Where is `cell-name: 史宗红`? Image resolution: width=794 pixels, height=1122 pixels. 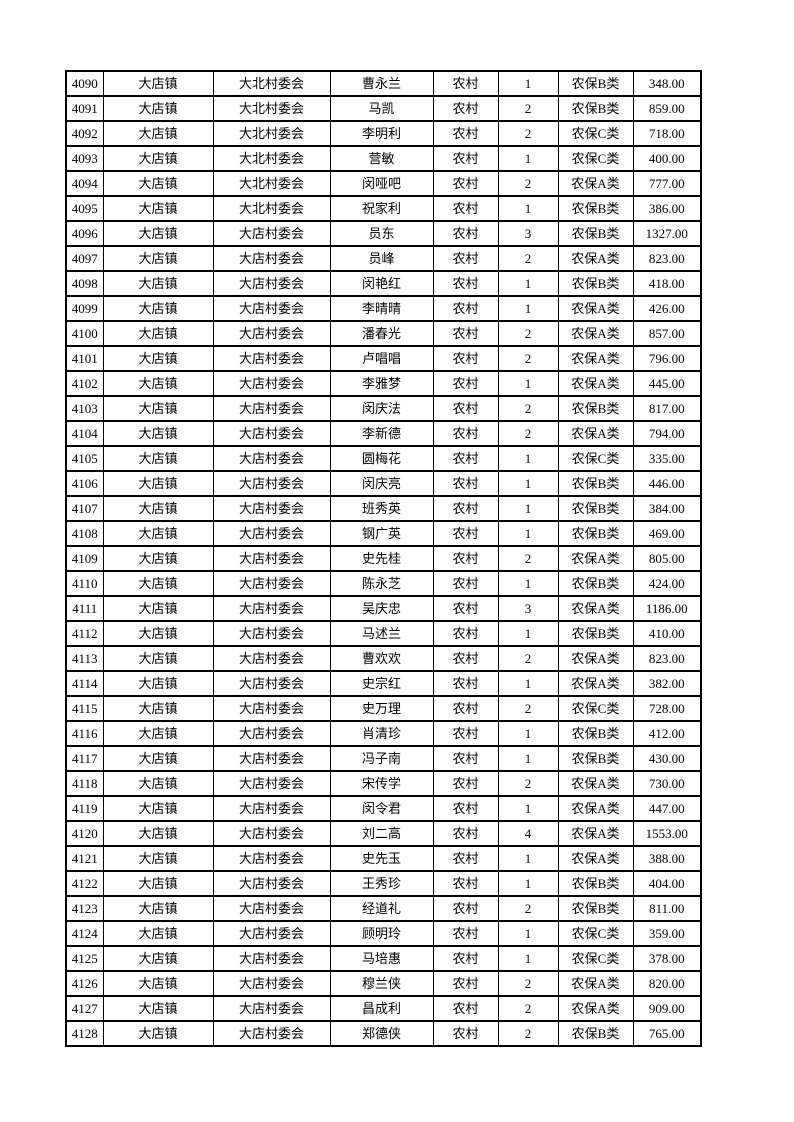 cell-name: 史宗红 is located at coordinates (381, 683).